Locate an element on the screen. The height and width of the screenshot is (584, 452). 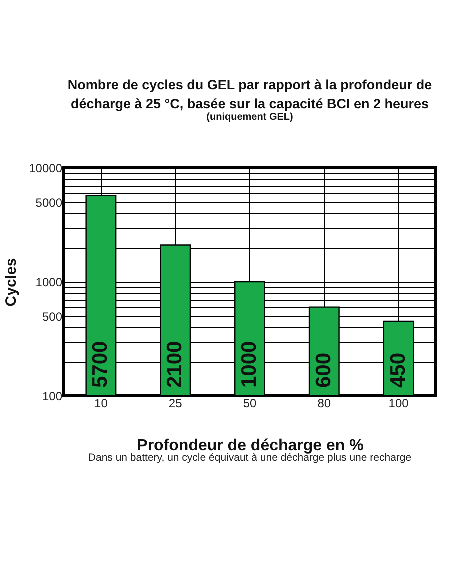
x-tick-label: 50 is located at coordinates (250, 403).